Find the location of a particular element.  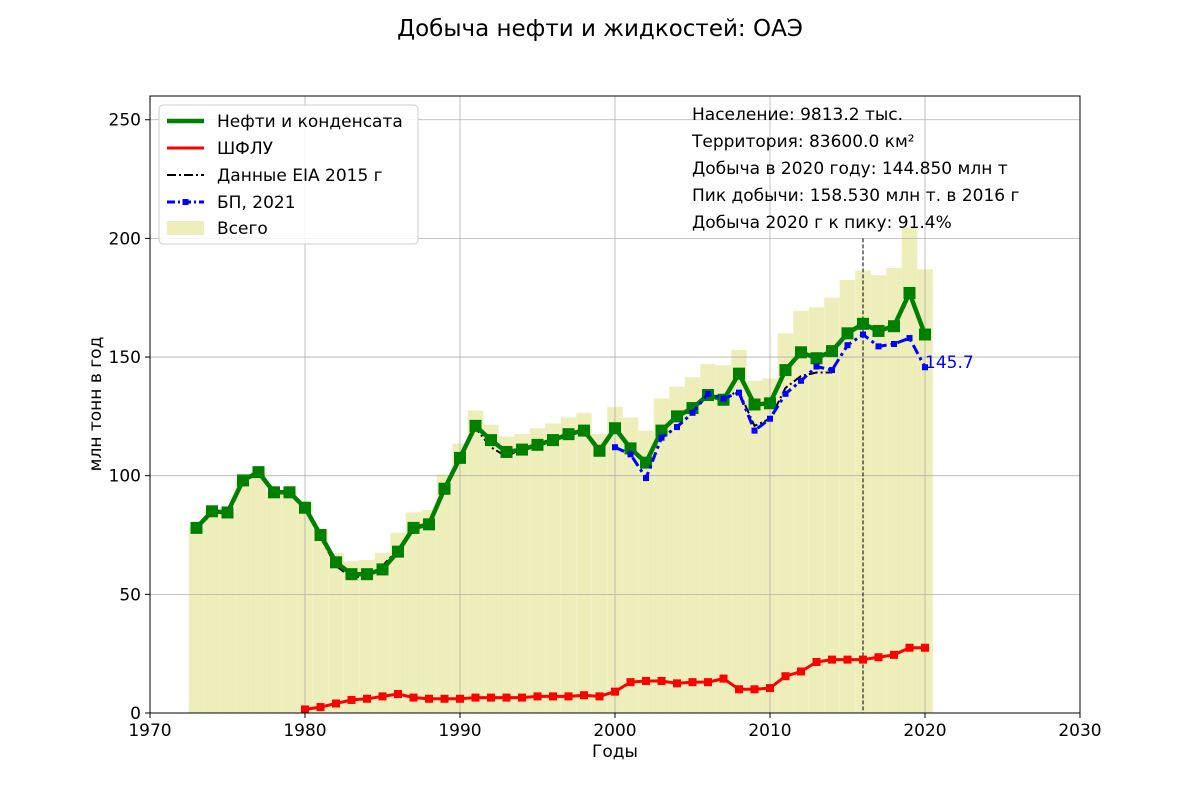

legend-label: Всего is located at coordinates (242, 229).